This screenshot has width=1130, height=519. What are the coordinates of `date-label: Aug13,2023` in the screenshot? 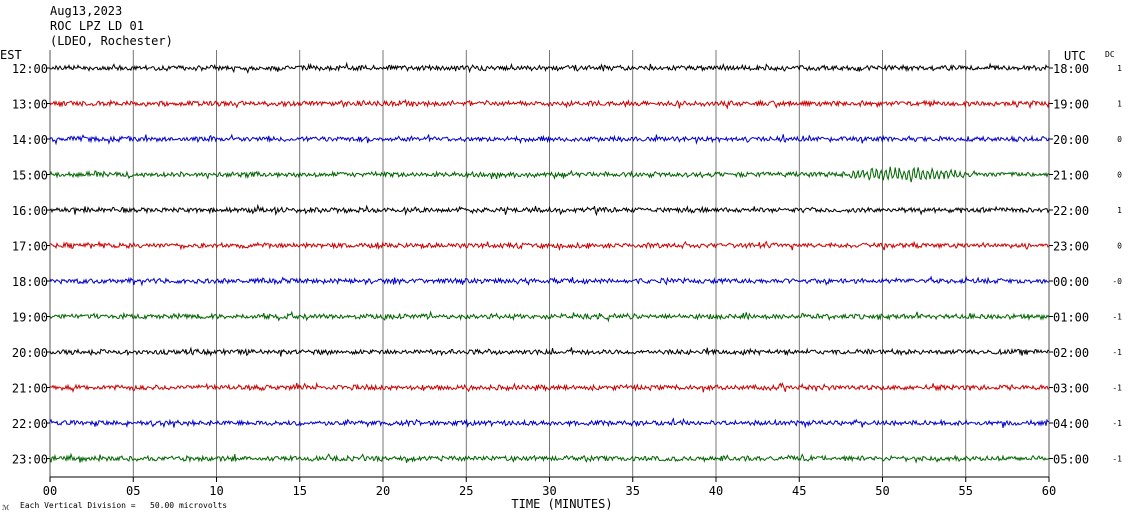 It's located at (86, 11).